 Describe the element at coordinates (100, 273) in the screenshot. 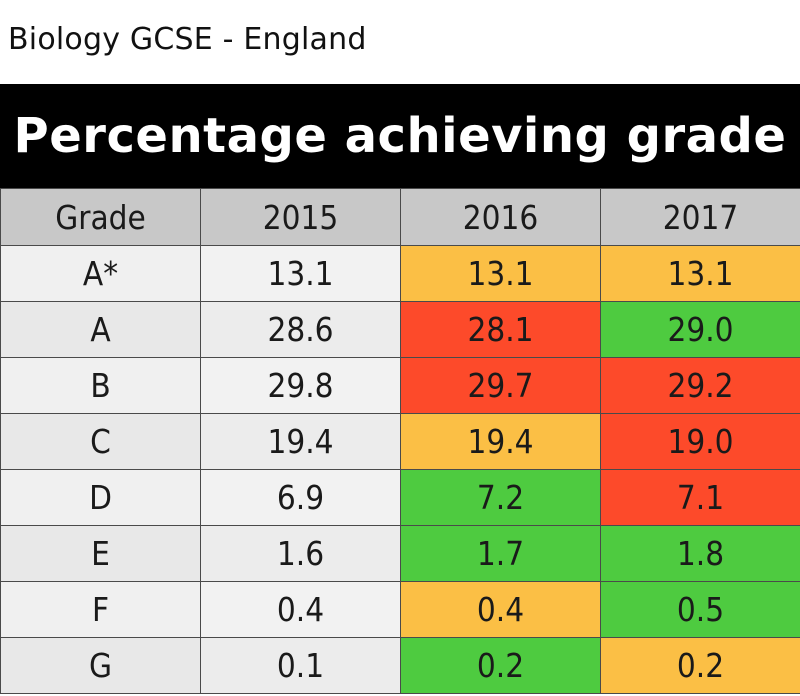

I see `grade-cell: A*` at that location.